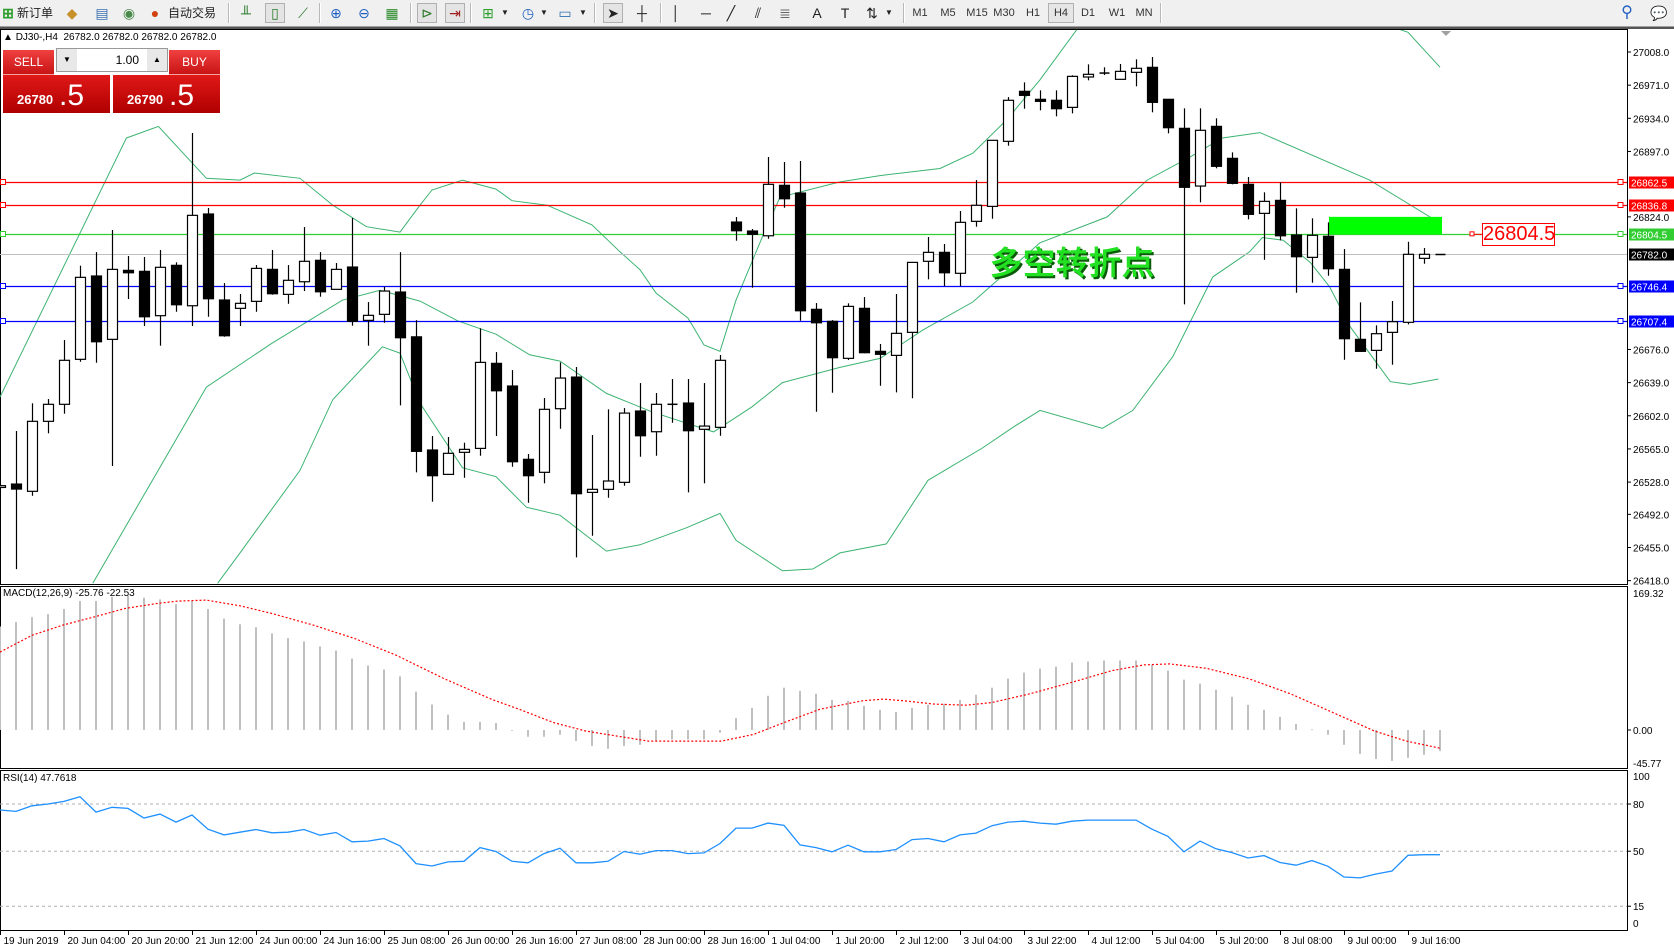 Image resolution: width=1674 pixels, height=950 pixels. What do you see at coordinates (28, 62) in the screenshot?
I see `sell-button: SELL` at bounding box center [28, 62].